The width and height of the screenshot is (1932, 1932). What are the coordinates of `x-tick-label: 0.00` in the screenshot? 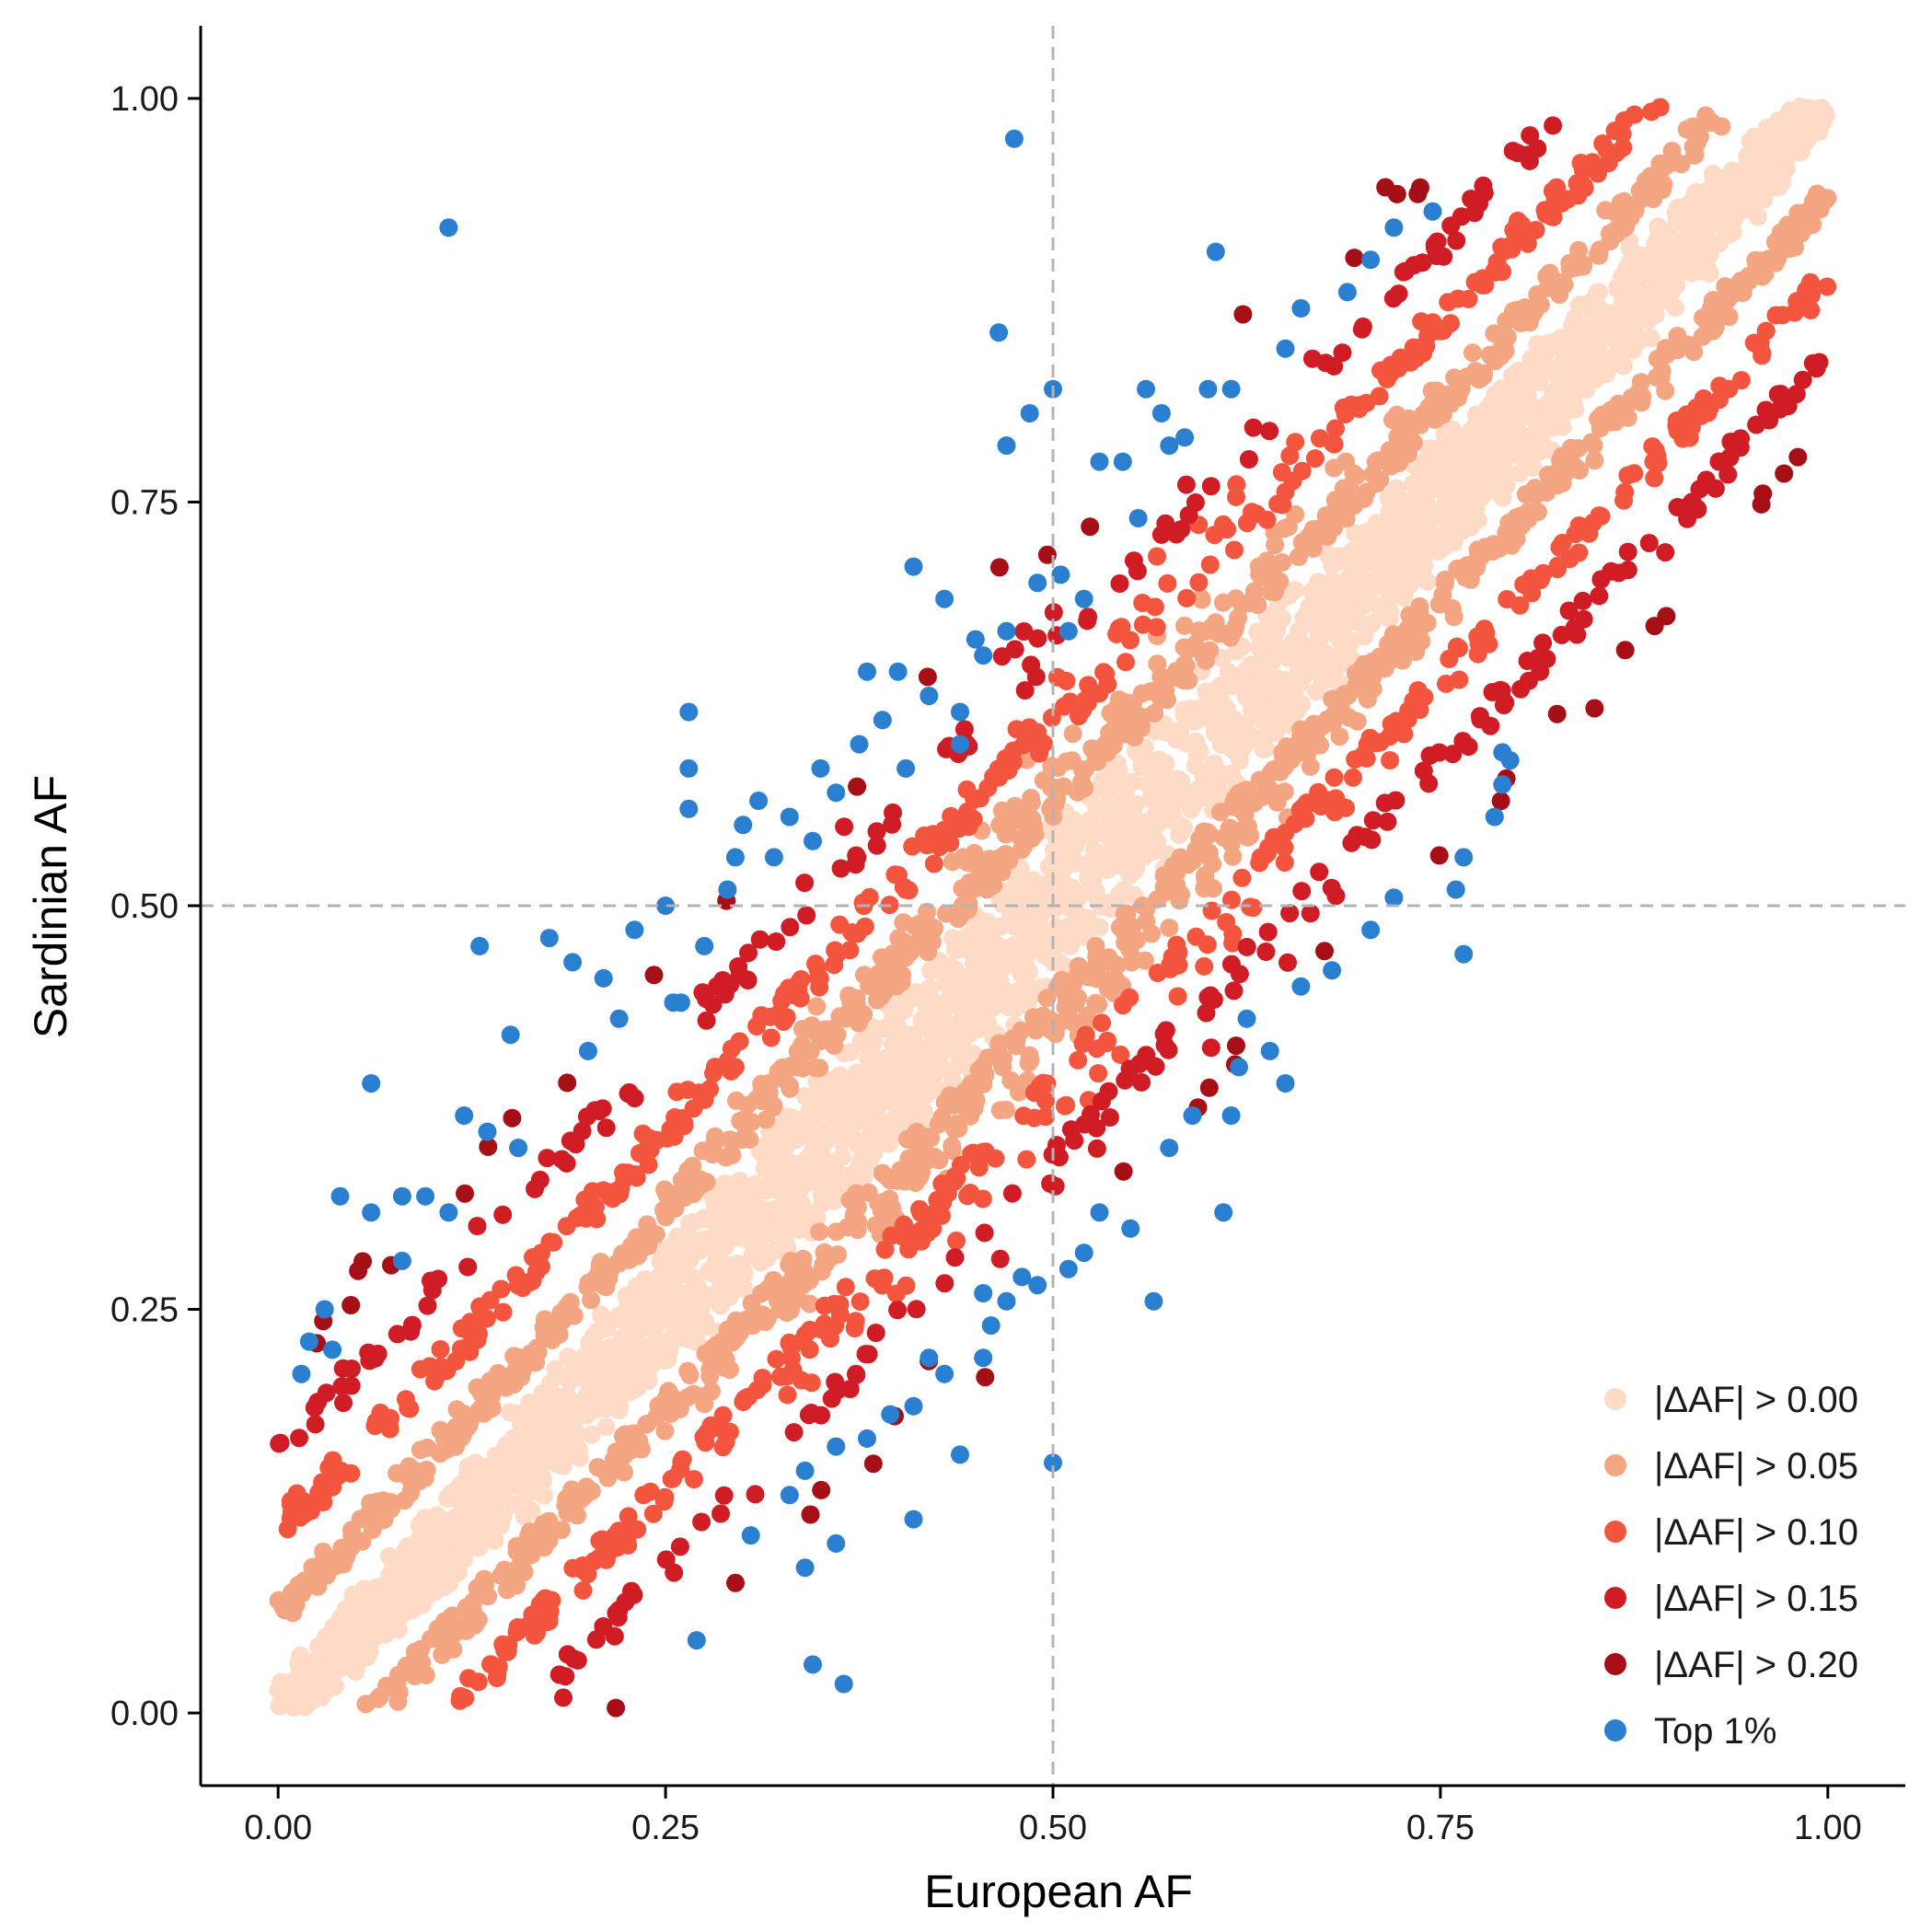 It's located at (278, 1828).